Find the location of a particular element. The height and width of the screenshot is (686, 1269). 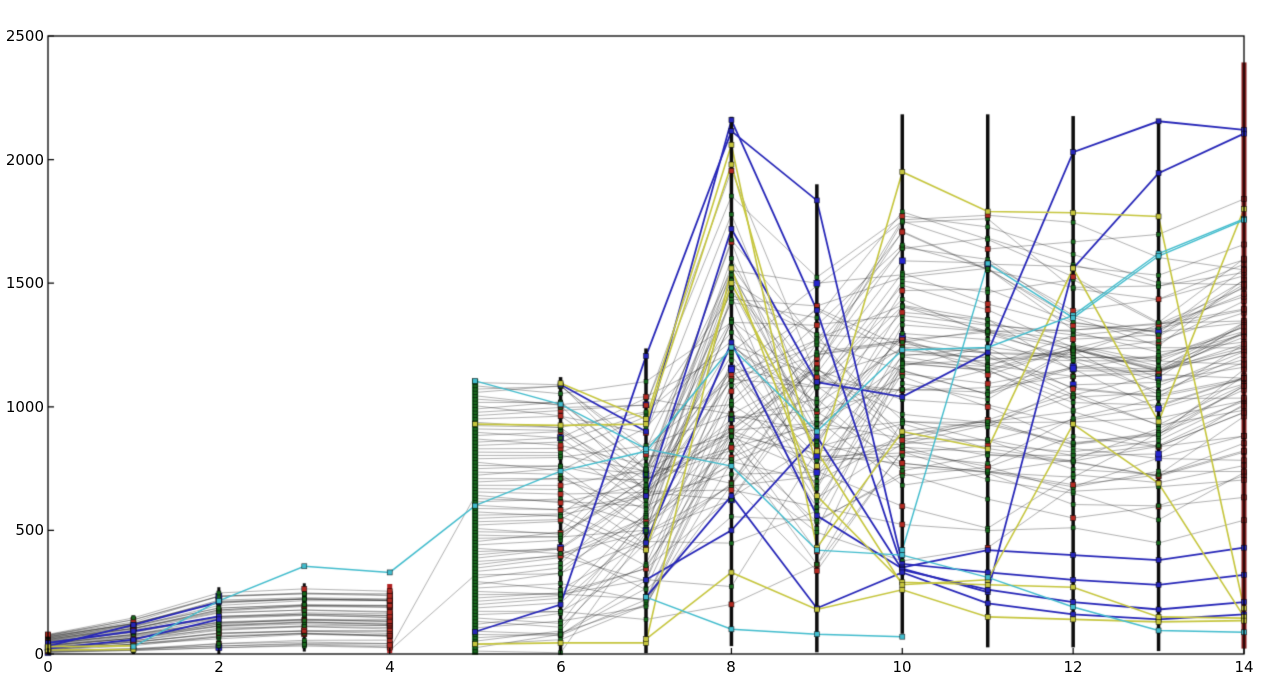

x-tick-label: 14 is located at coordinates (1244, 667).